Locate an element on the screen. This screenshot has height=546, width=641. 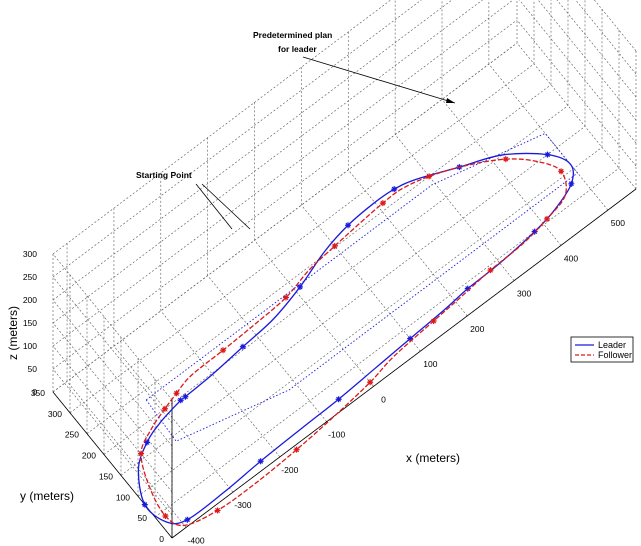
x-tick-label: 0 is located at coordinates (383, 399).